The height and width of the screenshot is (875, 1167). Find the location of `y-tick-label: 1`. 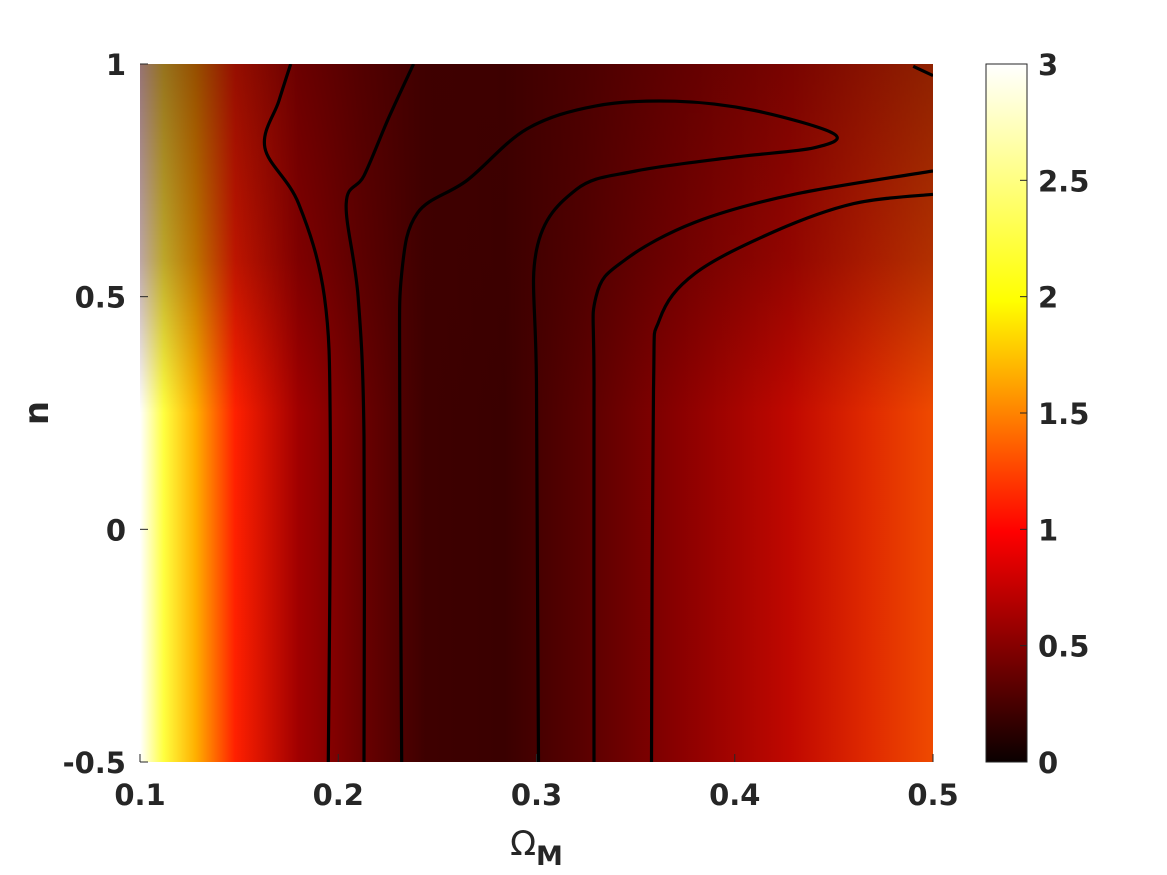

y-tick-label: 1 is located at coordinates (116, 65).